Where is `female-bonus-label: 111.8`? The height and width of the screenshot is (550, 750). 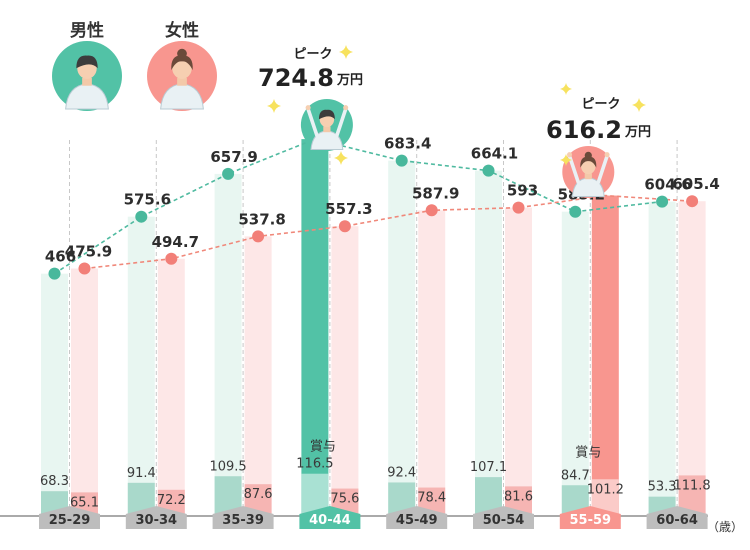
female-bonus-label: 111.8 is located at coordinates (691, 485).